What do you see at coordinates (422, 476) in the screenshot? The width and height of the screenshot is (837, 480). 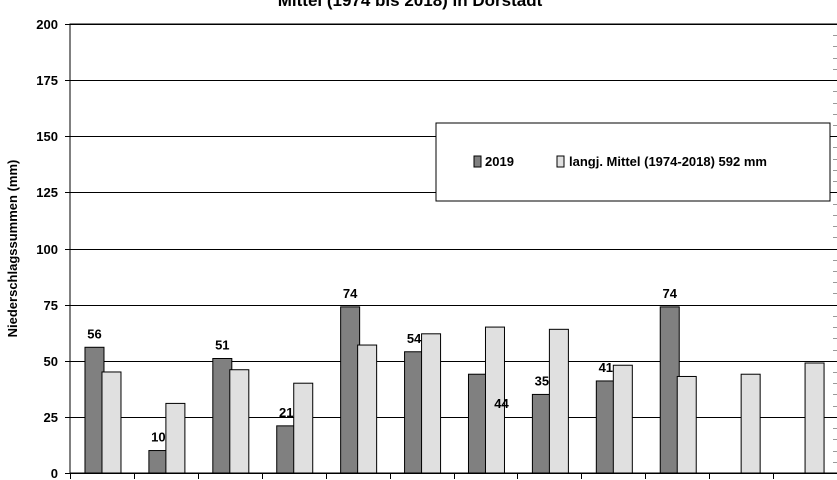 I see `x-axis-ticks` at bounding box center [422, 476].